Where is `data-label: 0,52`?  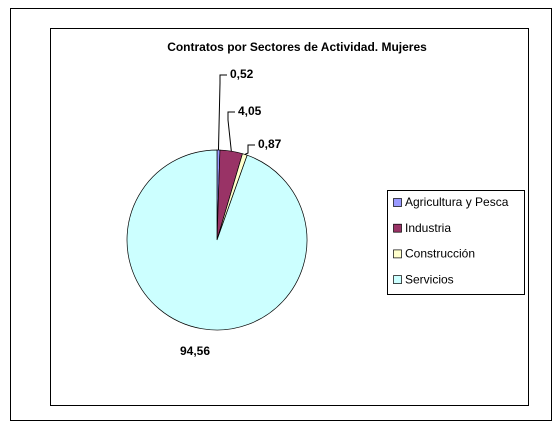
data-label: 0,52 is located at coordinates (242, 74).